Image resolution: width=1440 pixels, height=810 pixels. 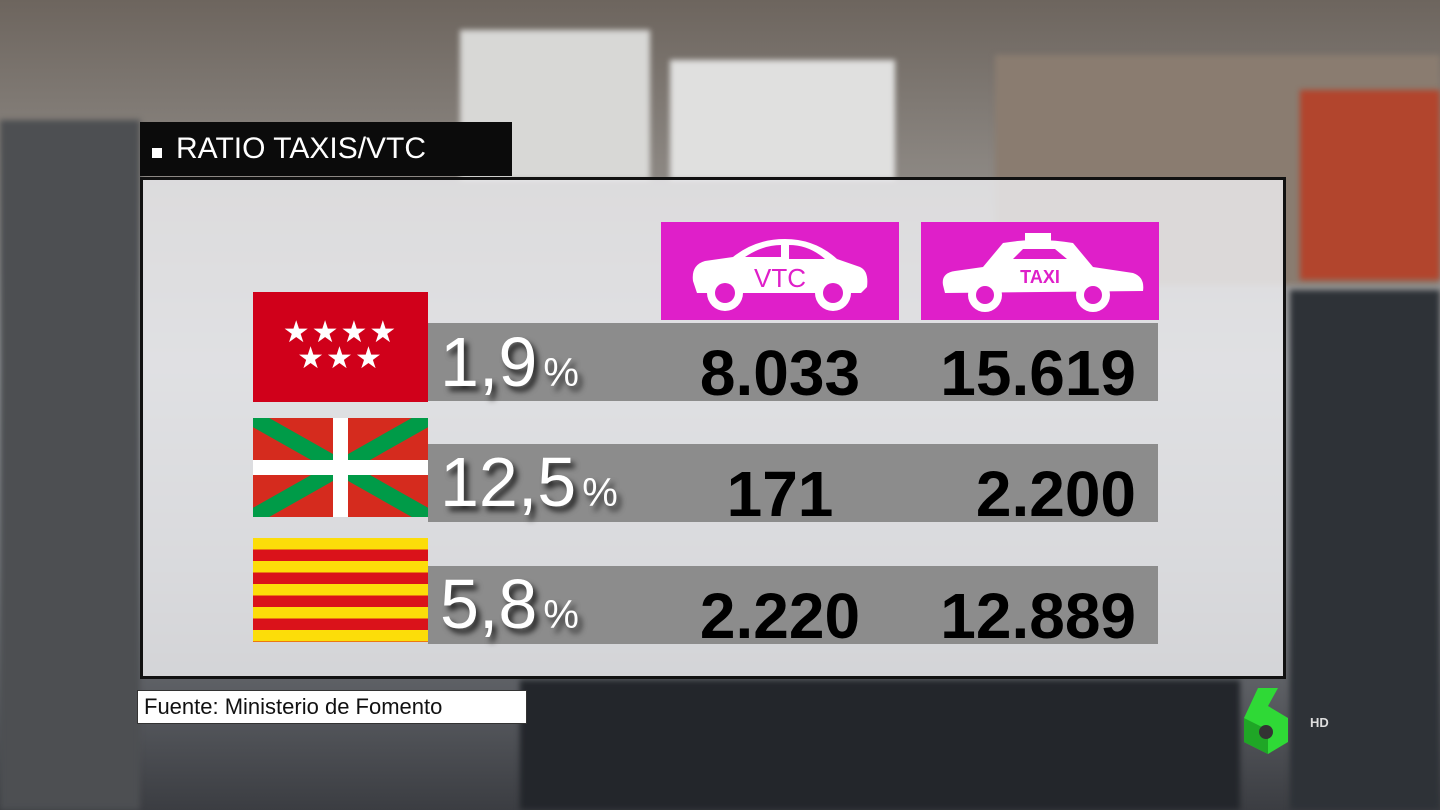 I want to click on title-text: RATIO TAXIS/VTC, so click(x=301, y=148).